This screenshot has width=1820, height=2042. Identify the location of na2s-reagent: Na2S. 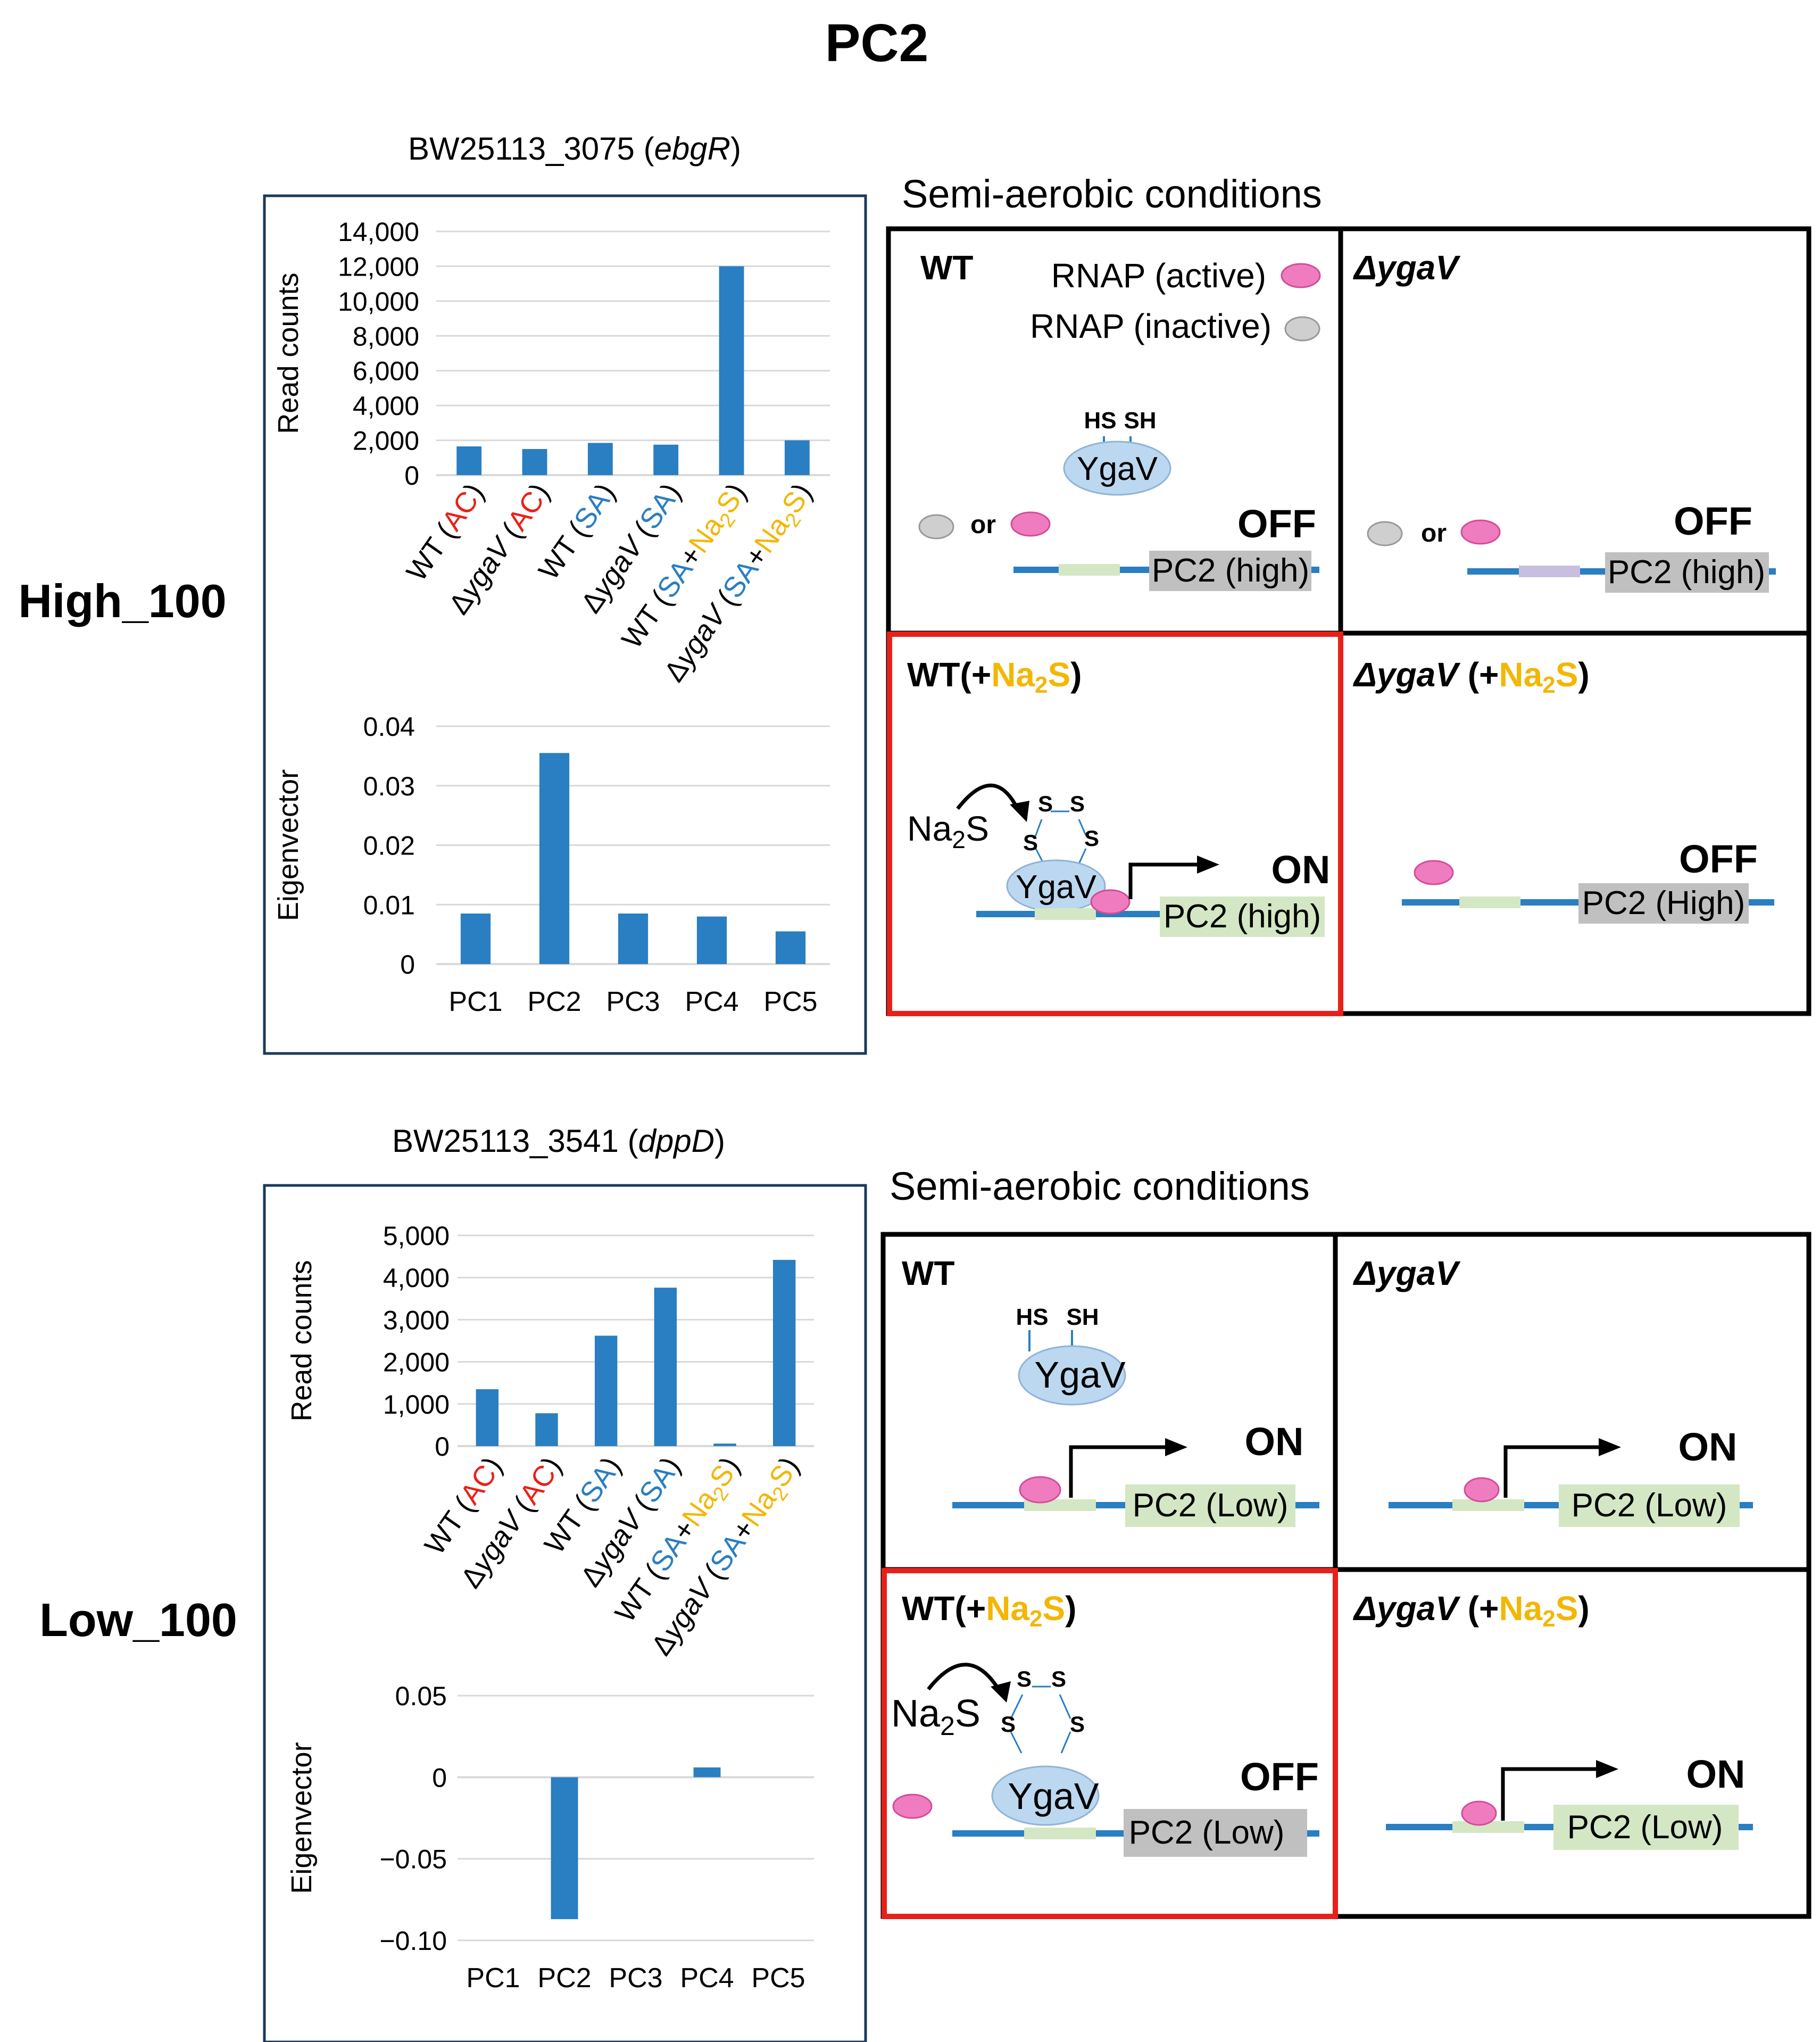
(948, 831).